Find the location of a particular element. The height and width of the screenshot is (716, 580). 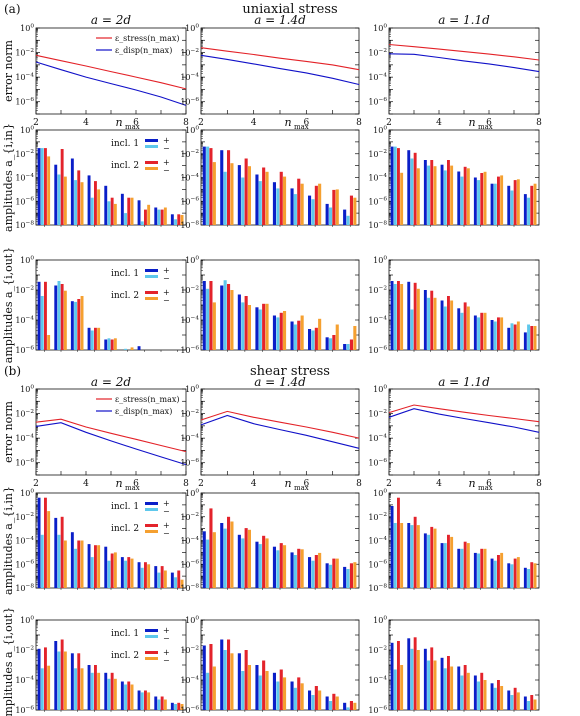

panel-b-in-11d: 100 10−2 10−4 10−6 10−8 is located at coordinates (454, 540).